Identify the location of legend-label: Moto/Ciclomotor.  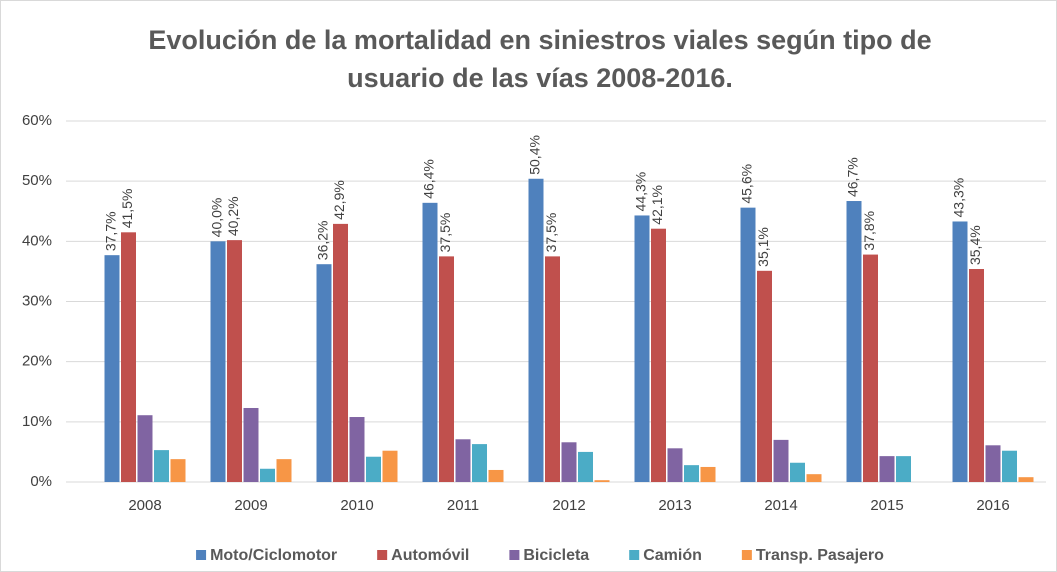
(273, 555).